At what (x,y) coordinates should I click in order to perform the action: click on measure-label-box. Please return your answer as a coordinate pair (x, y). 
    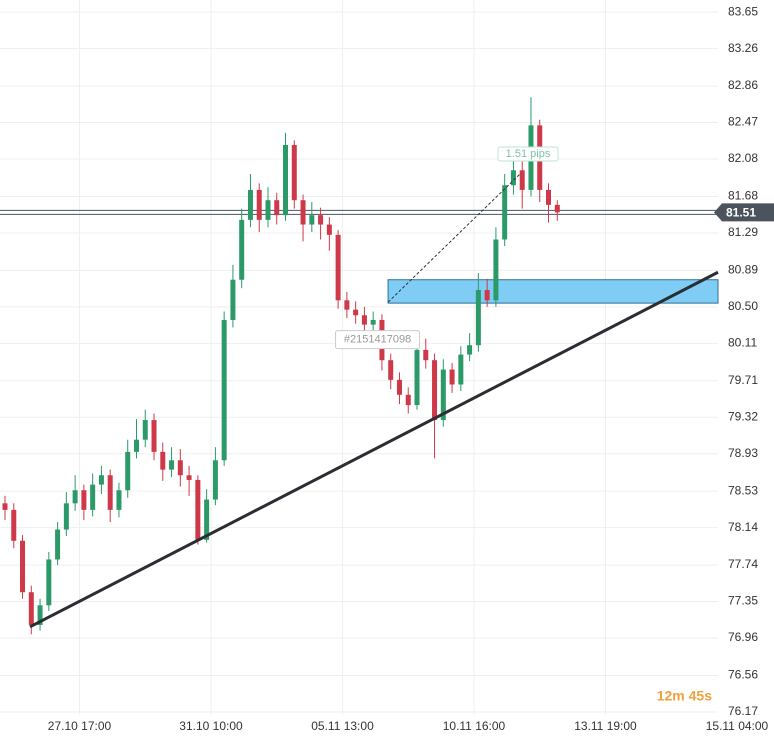
    Looking at the image, I should click on (528, 154).